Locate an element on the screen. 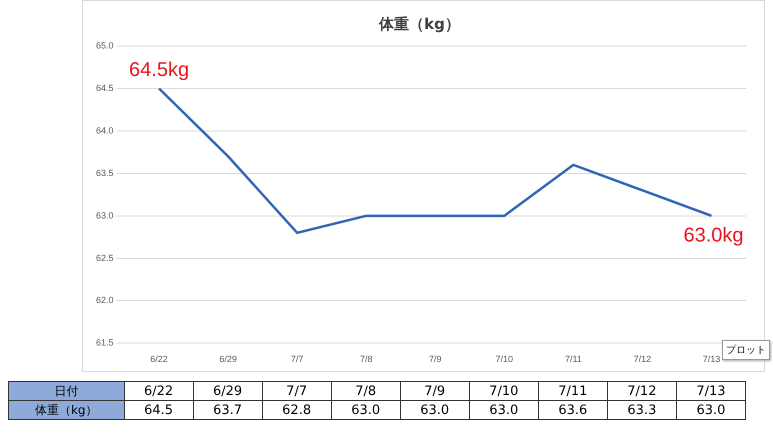 The image size is (773, 433). annotation: 64.5kg is located at coordinates (159, 69).